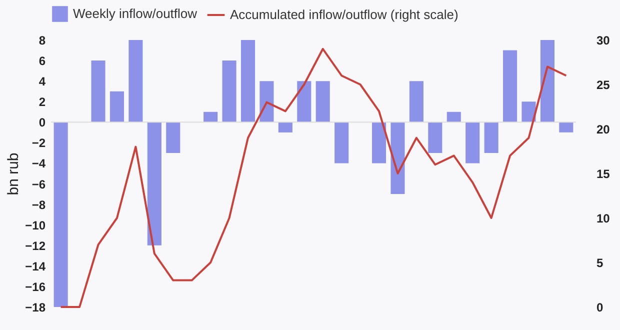 The image size is (620, 330). What do you see at coordinates (35, 266) in the screenshot?
I see `y-tick-label: −14` at bounding box center [35, 266].